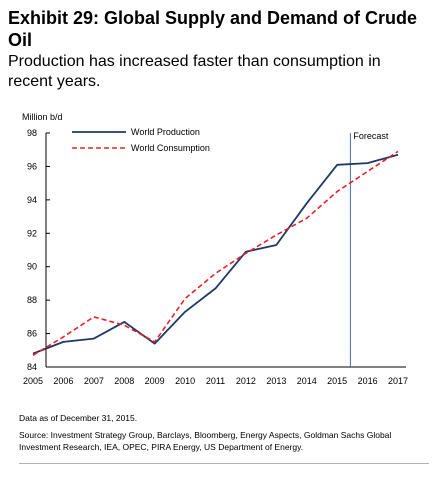 The image size is (435, 480). I want to click on x-tick-label: 2008, so click(124, 381).